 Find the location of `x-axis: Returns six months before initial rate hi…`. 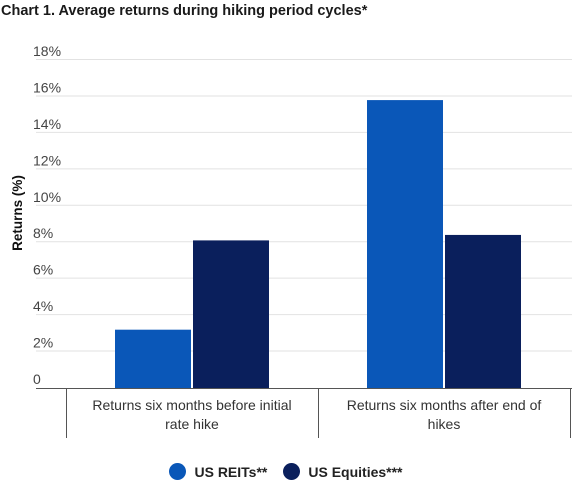

x-axis: Returns six months before initial rate hi… is located at coordinates (304, 413).